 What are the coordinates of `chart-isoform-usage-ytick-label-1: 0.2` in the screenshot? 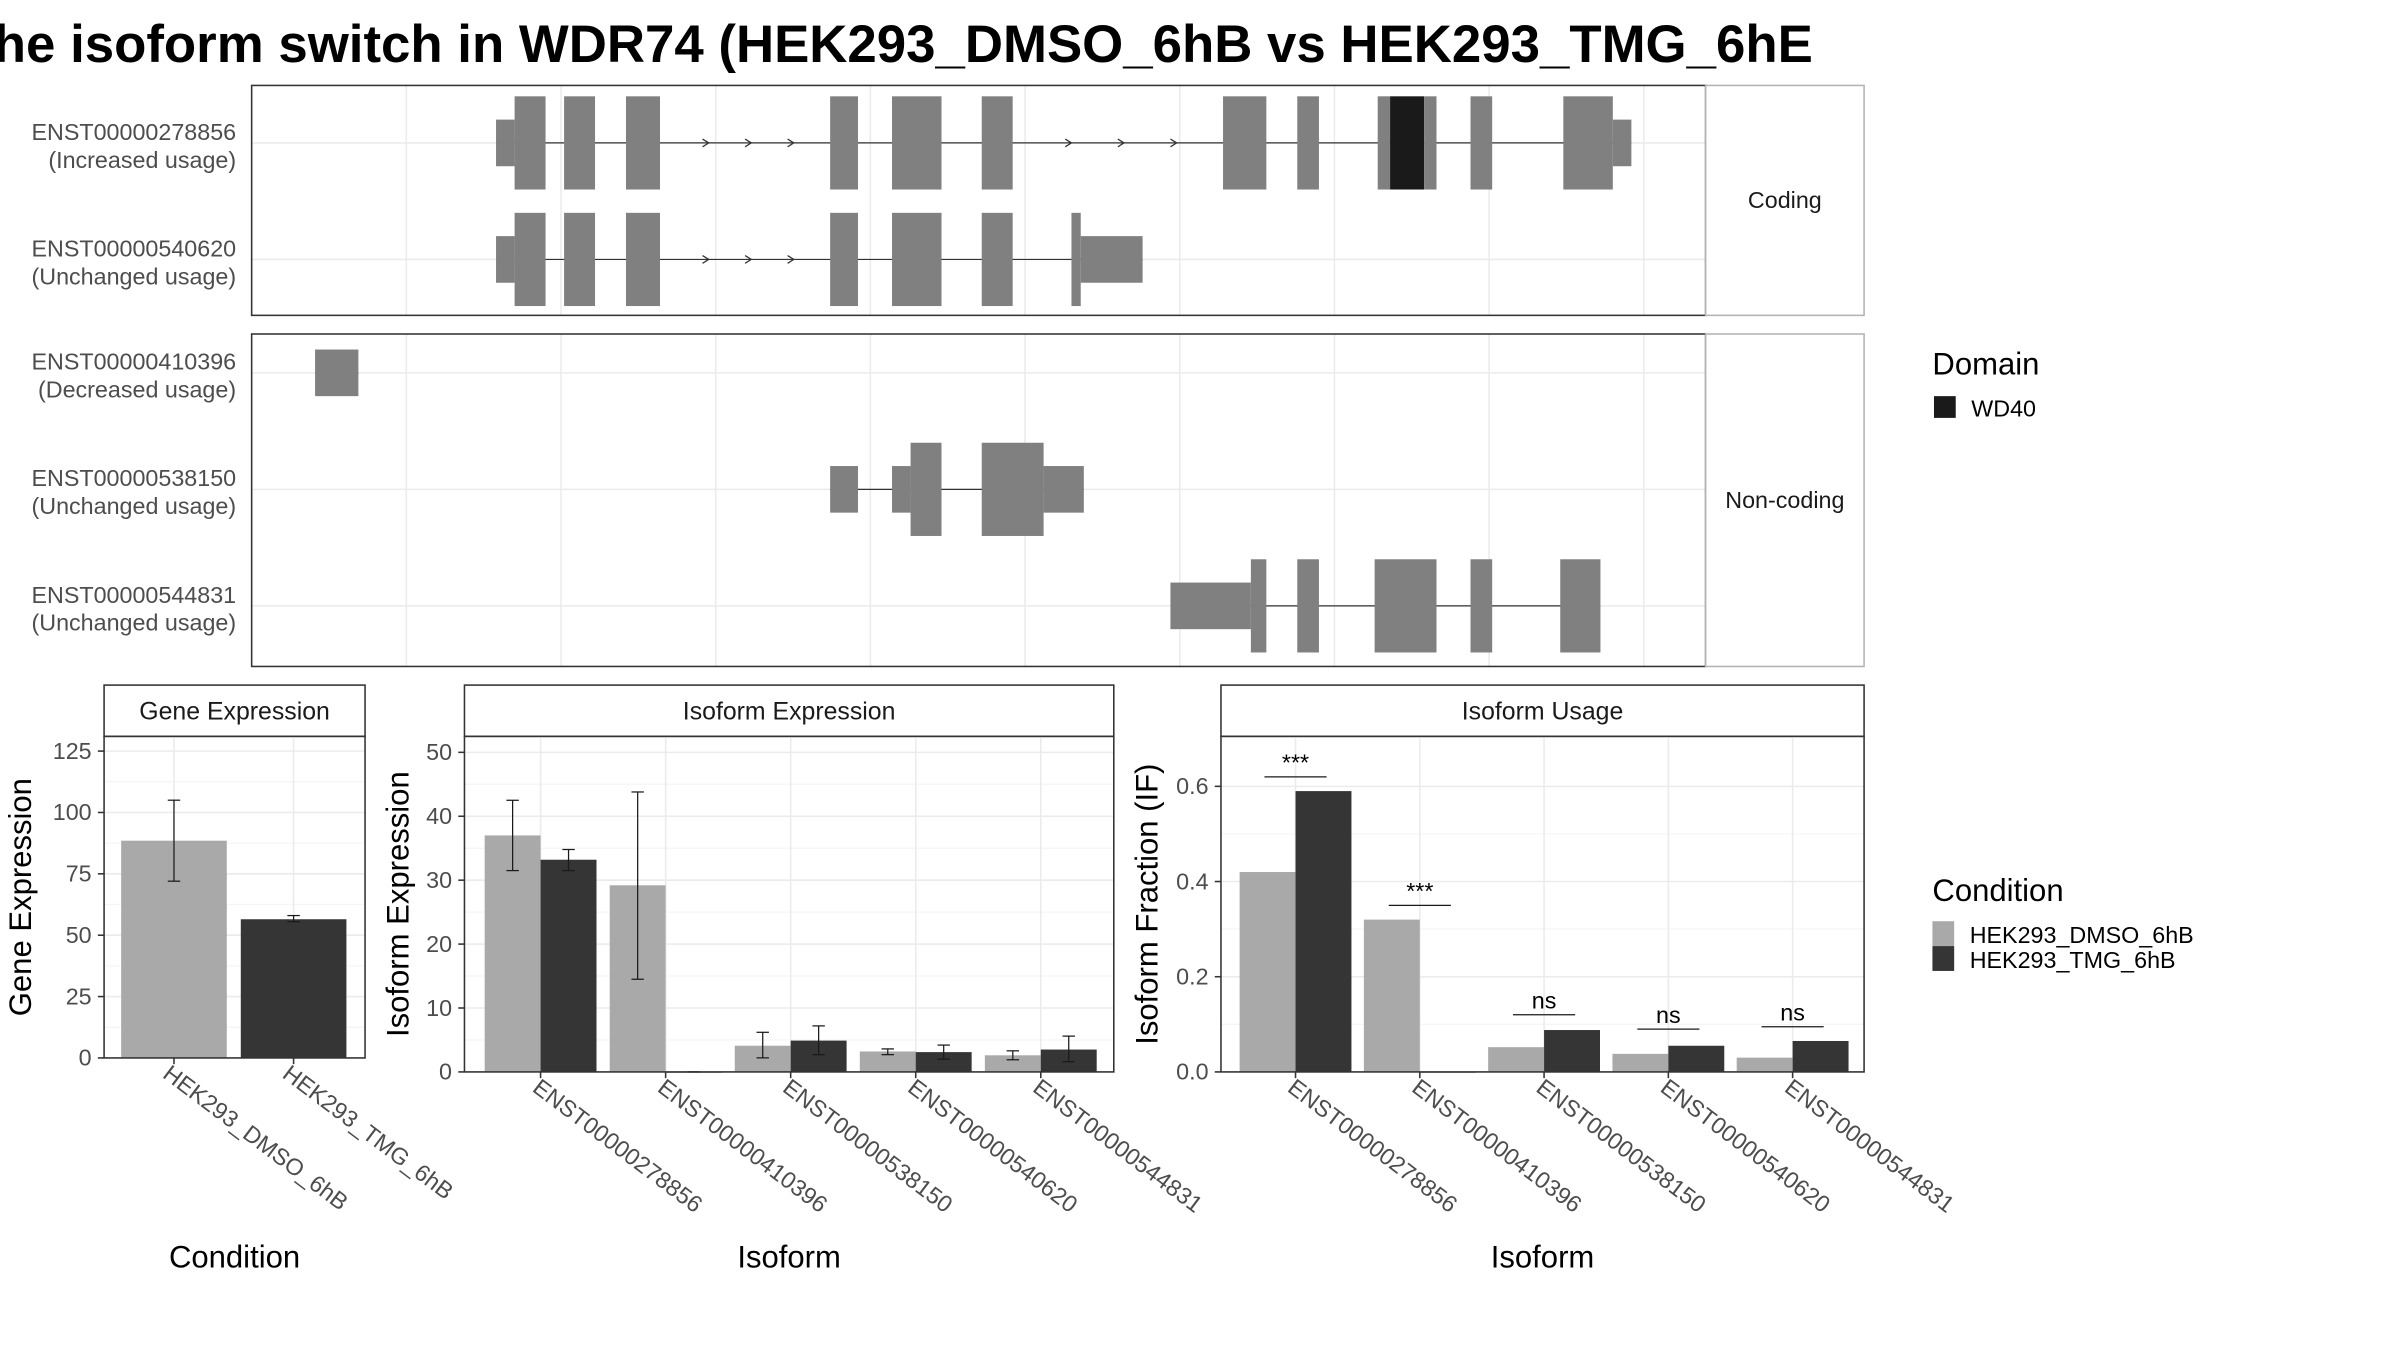 It's located at (1192, 976).